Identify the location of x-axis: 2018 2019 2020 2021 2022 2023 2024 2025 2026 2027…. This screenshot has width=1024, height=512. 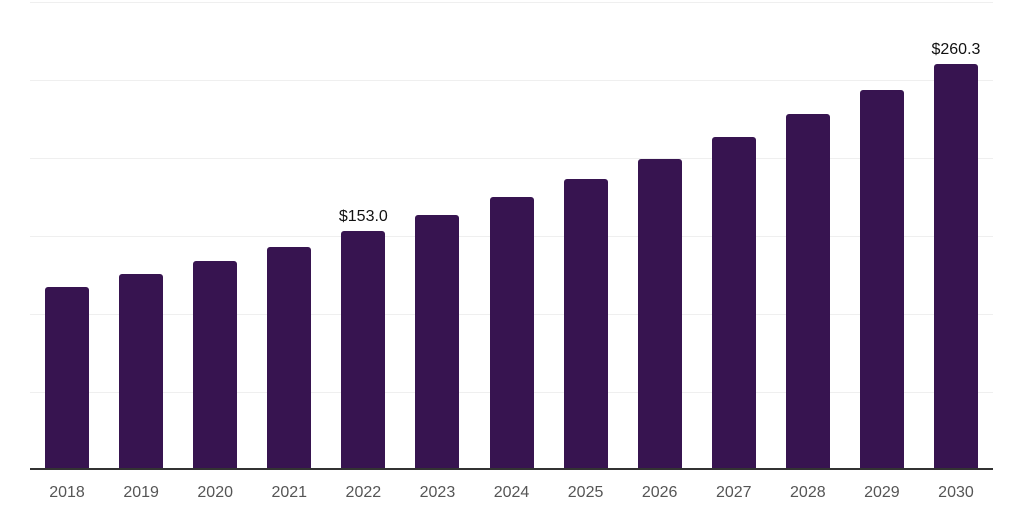
(511, 494).